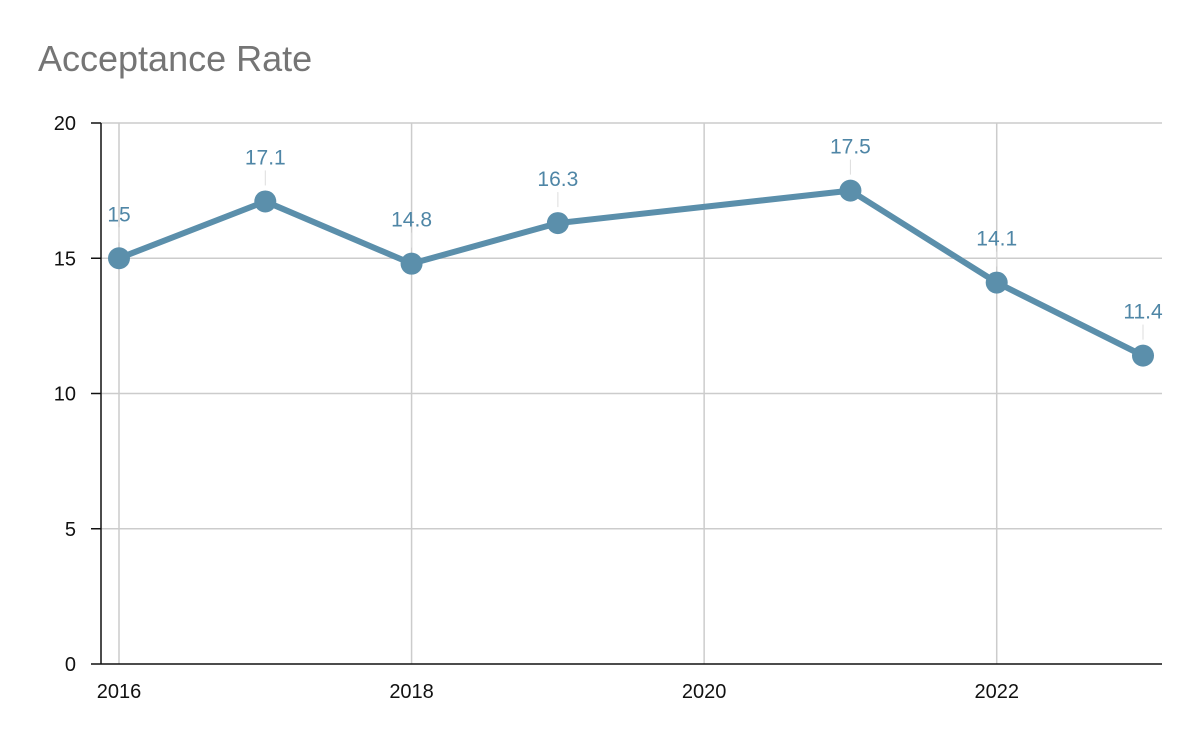 The width and height of the screenshot is (1200, 742). I want to click on y-tick-label: 10, so click(65, 395).